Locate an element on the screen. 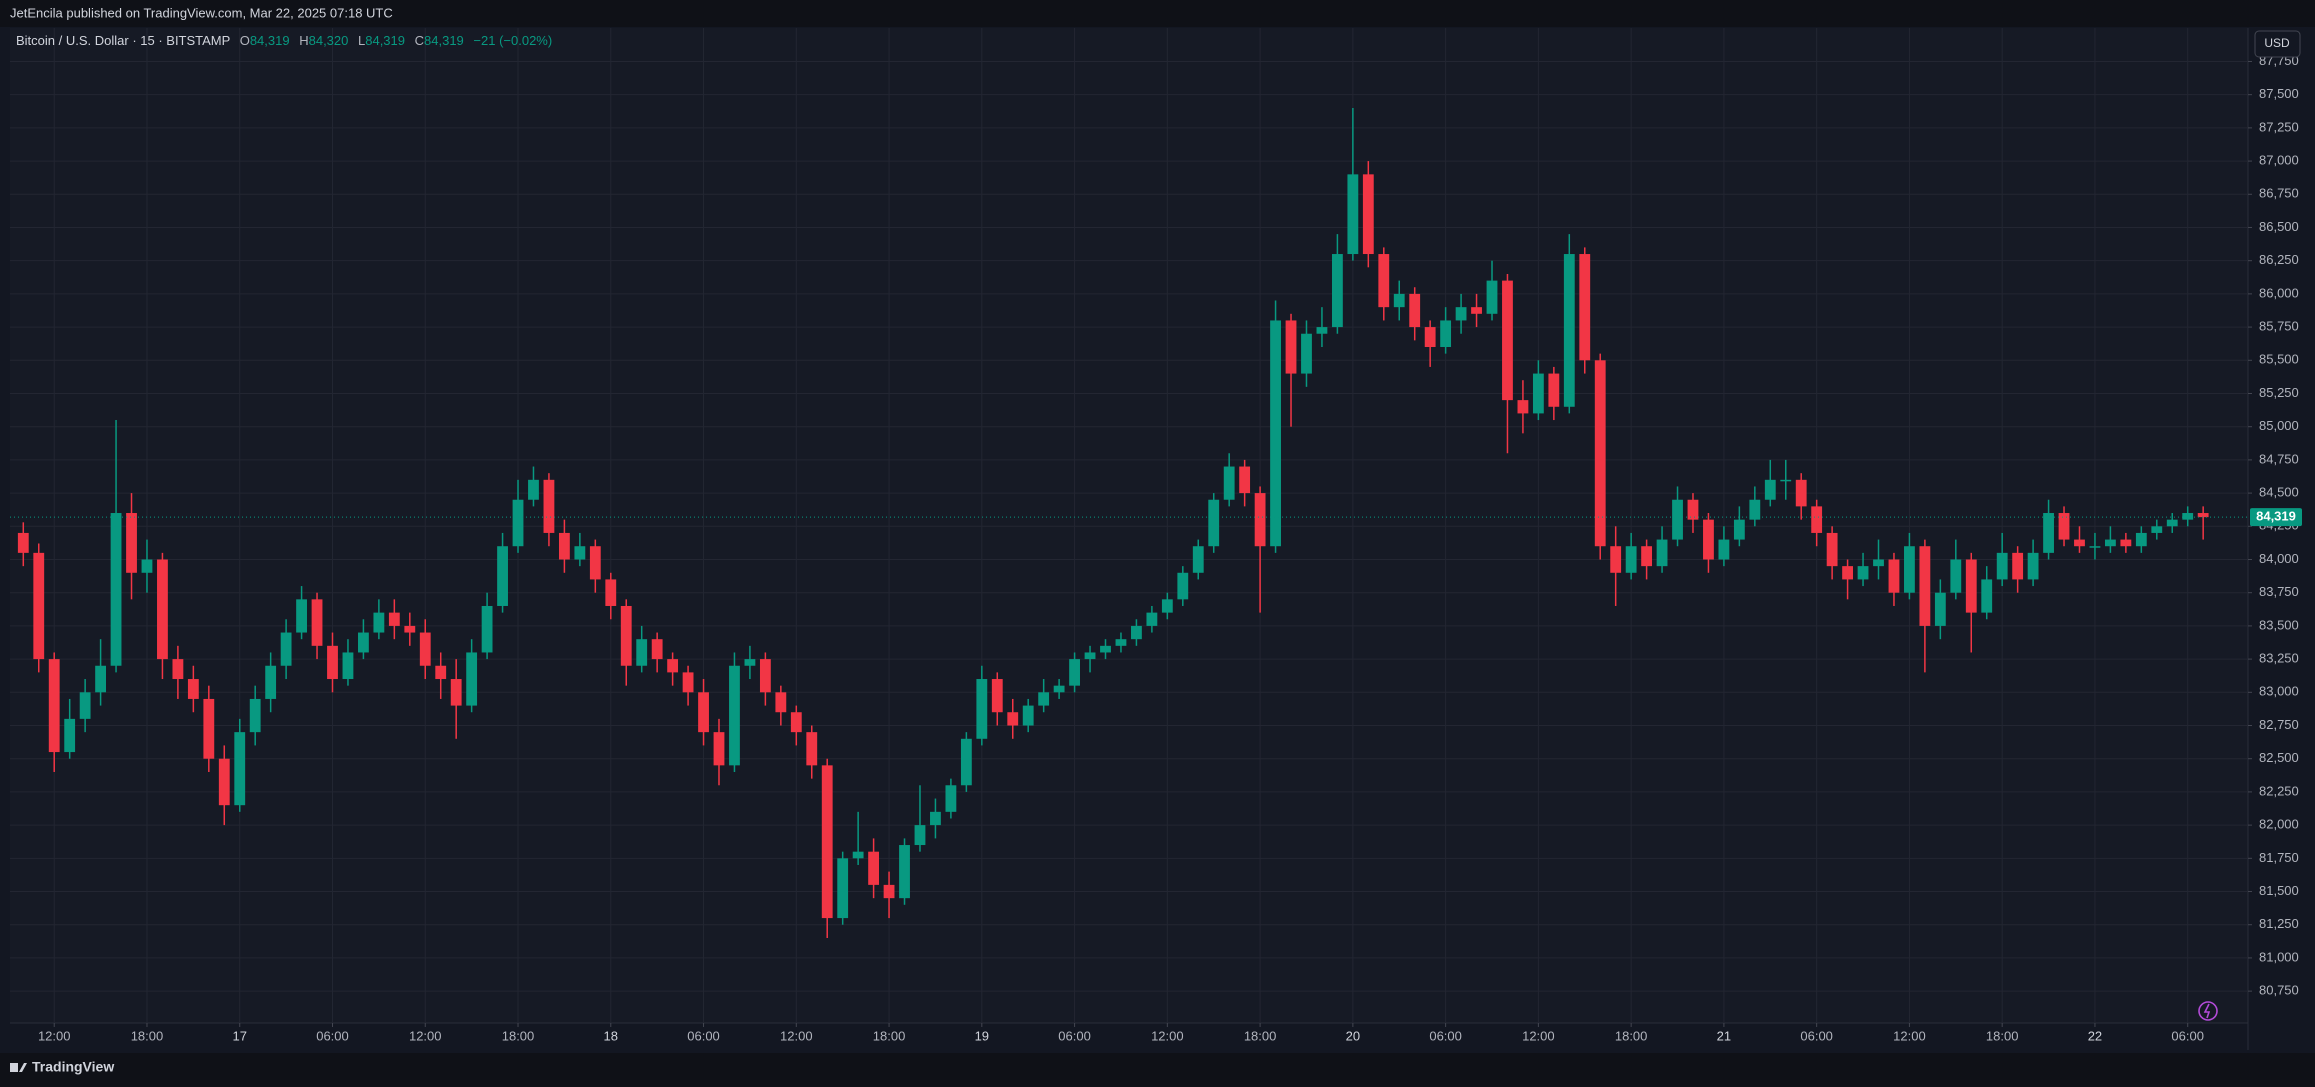  change: −21 (−0.02%) is located at coordinates (512, 40).